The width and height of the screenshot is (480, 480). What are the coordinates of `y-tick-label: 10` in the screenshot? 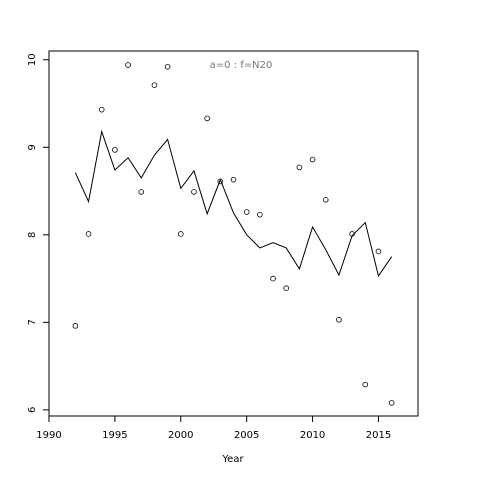 It's located at (32, 59).